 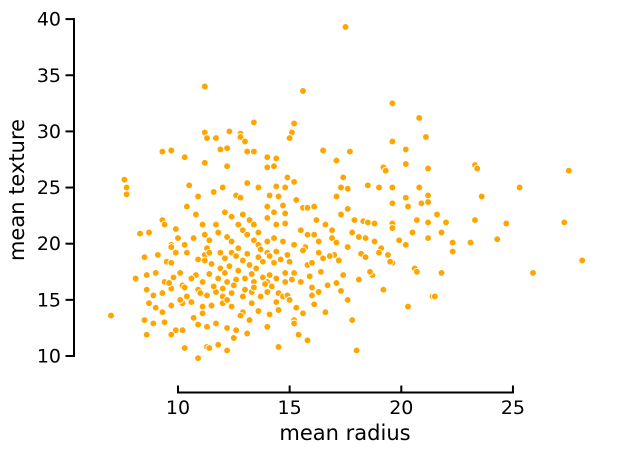 What do you see at coordinates (513, 408) in the screenshot?
I see `x-tick-label: 25` at bounding box center [513, 408].